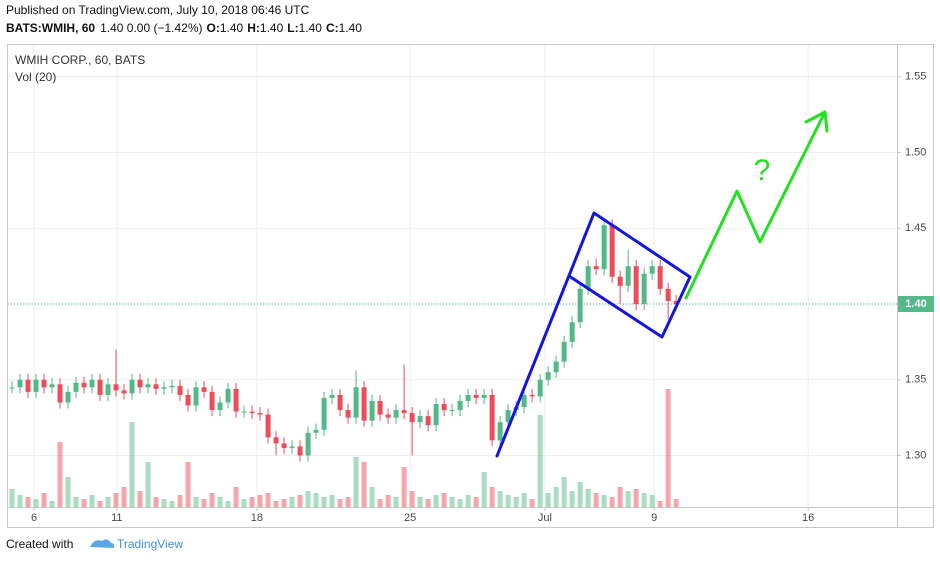 The image size is (940, 568). I want to click on x-tick-label: Jul, so click(545, 518).